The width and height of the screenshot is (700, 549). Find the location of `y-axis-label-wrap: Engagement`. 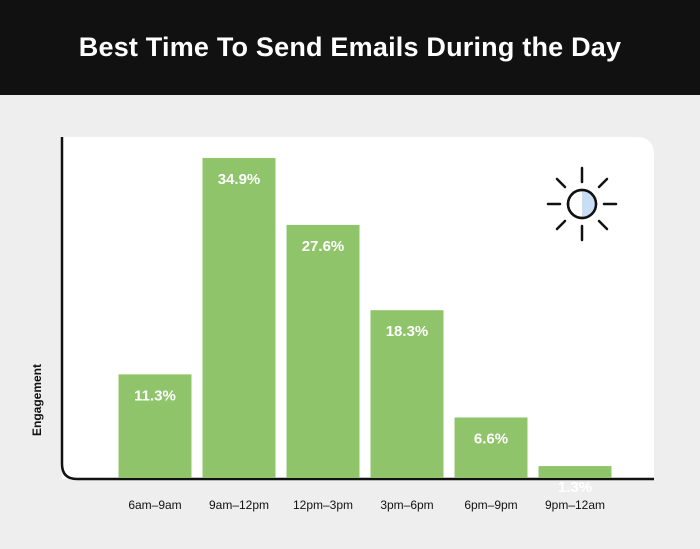

y-axis-label-wrap: Engagement is located at coordinates (37, 400).